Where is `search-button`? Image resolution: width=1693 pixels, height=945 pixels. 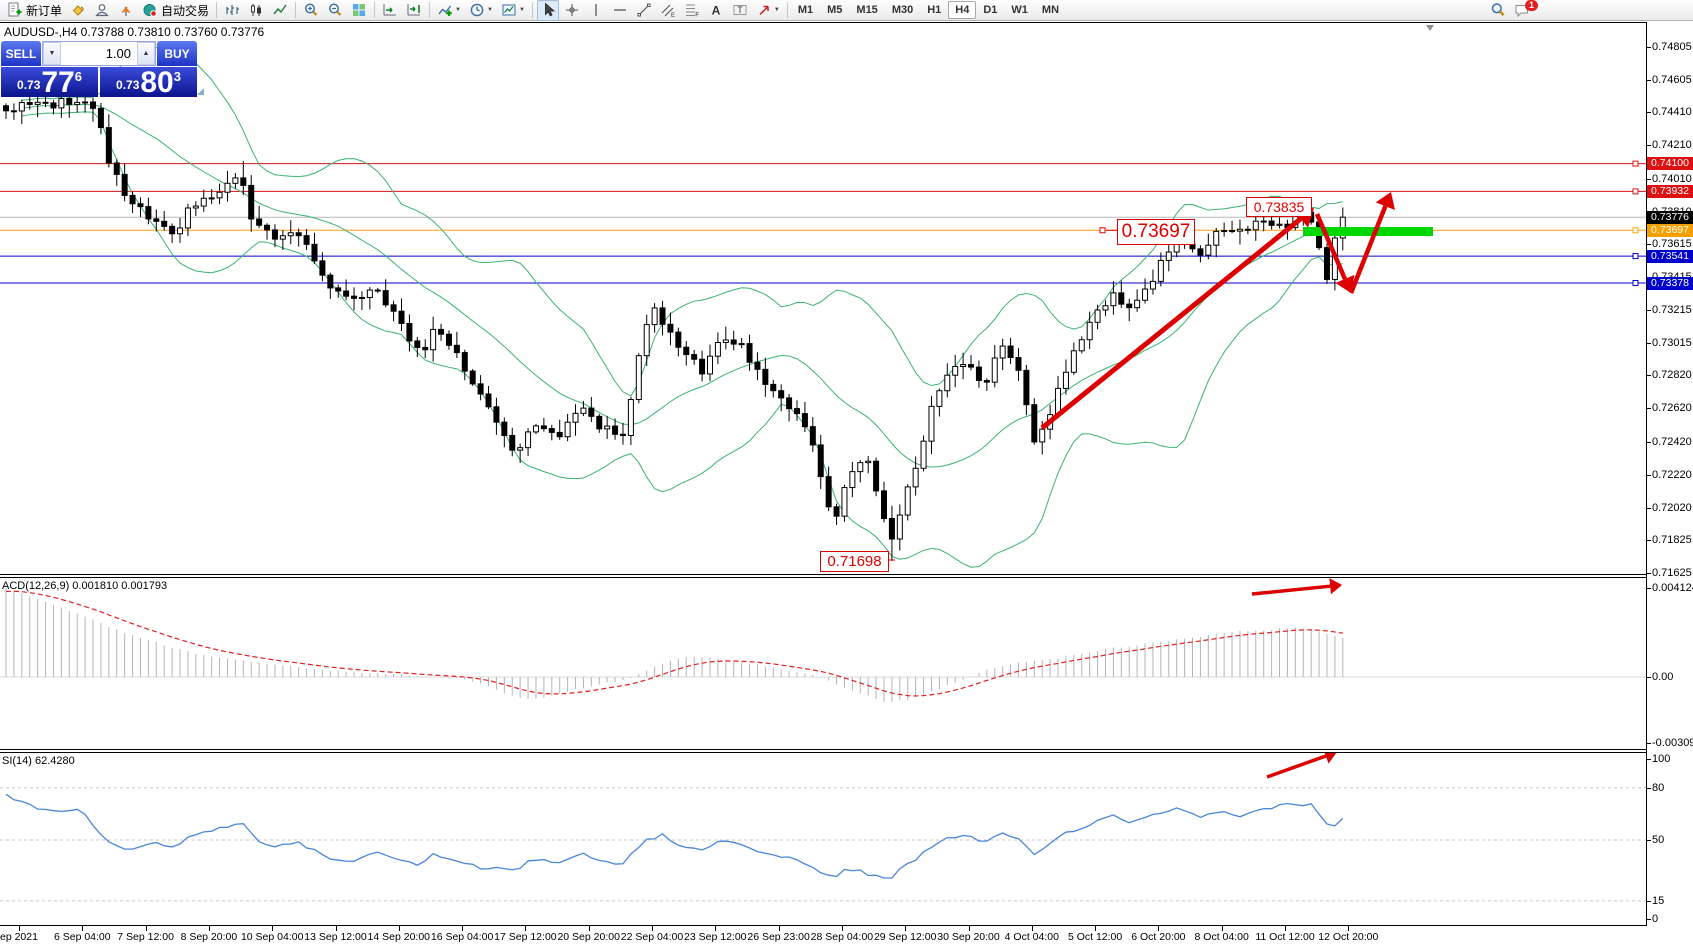
search-button is located at coordinates (1498, 10).